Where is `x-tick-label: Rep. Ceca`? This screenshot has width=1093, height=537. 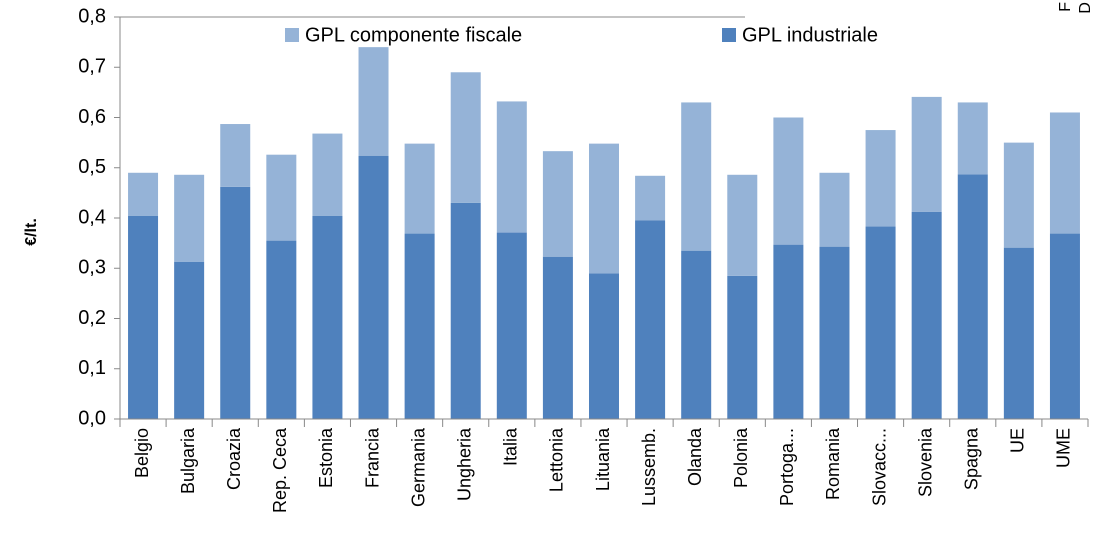
x-tick-label: Rep. Ceca is located at coordinates (280, 470).